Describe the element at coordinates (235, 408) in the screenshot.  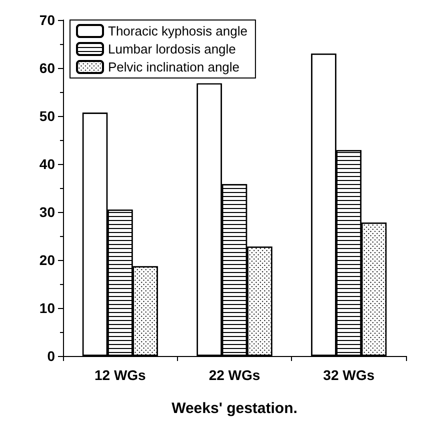
I see `x-axis-title: Weeks' gestation.` at that location.